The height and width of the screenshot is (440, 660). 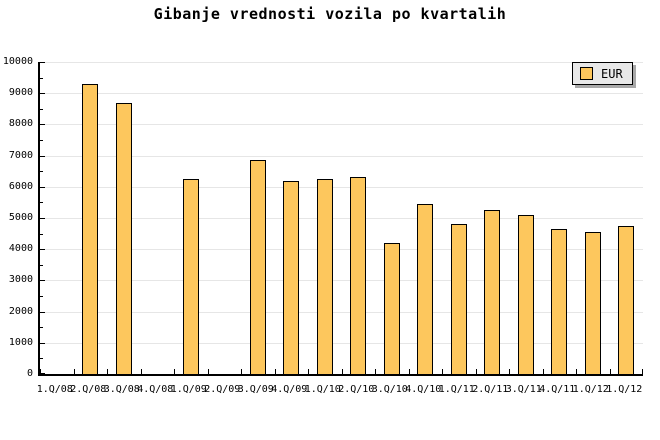 What do you see at coordinates (330, 14) in the screenshot?
I see `chart-title: Gibanje vrednosti vozila po kvartalih` at bounding box center [330, 14].